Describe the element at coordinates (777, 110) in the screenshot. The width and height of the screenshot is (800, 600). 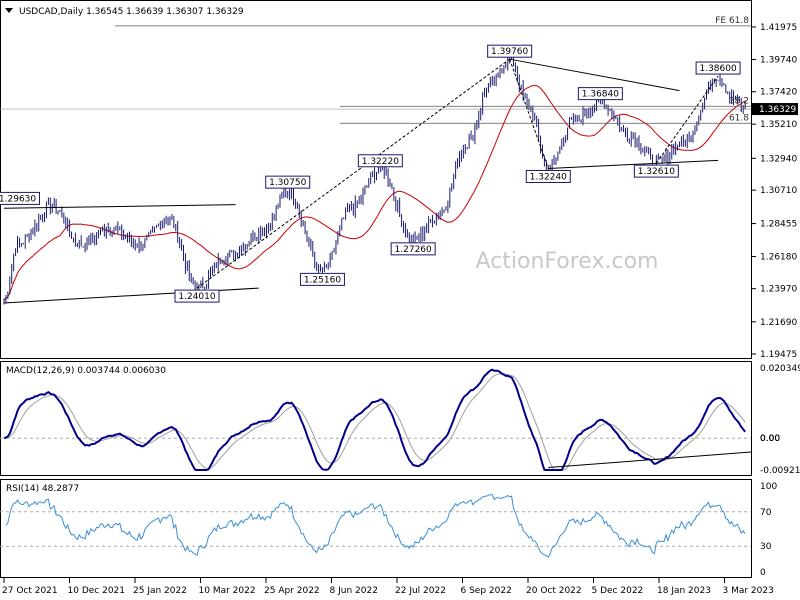
I see `last-price-label: 1.36329` at that location.